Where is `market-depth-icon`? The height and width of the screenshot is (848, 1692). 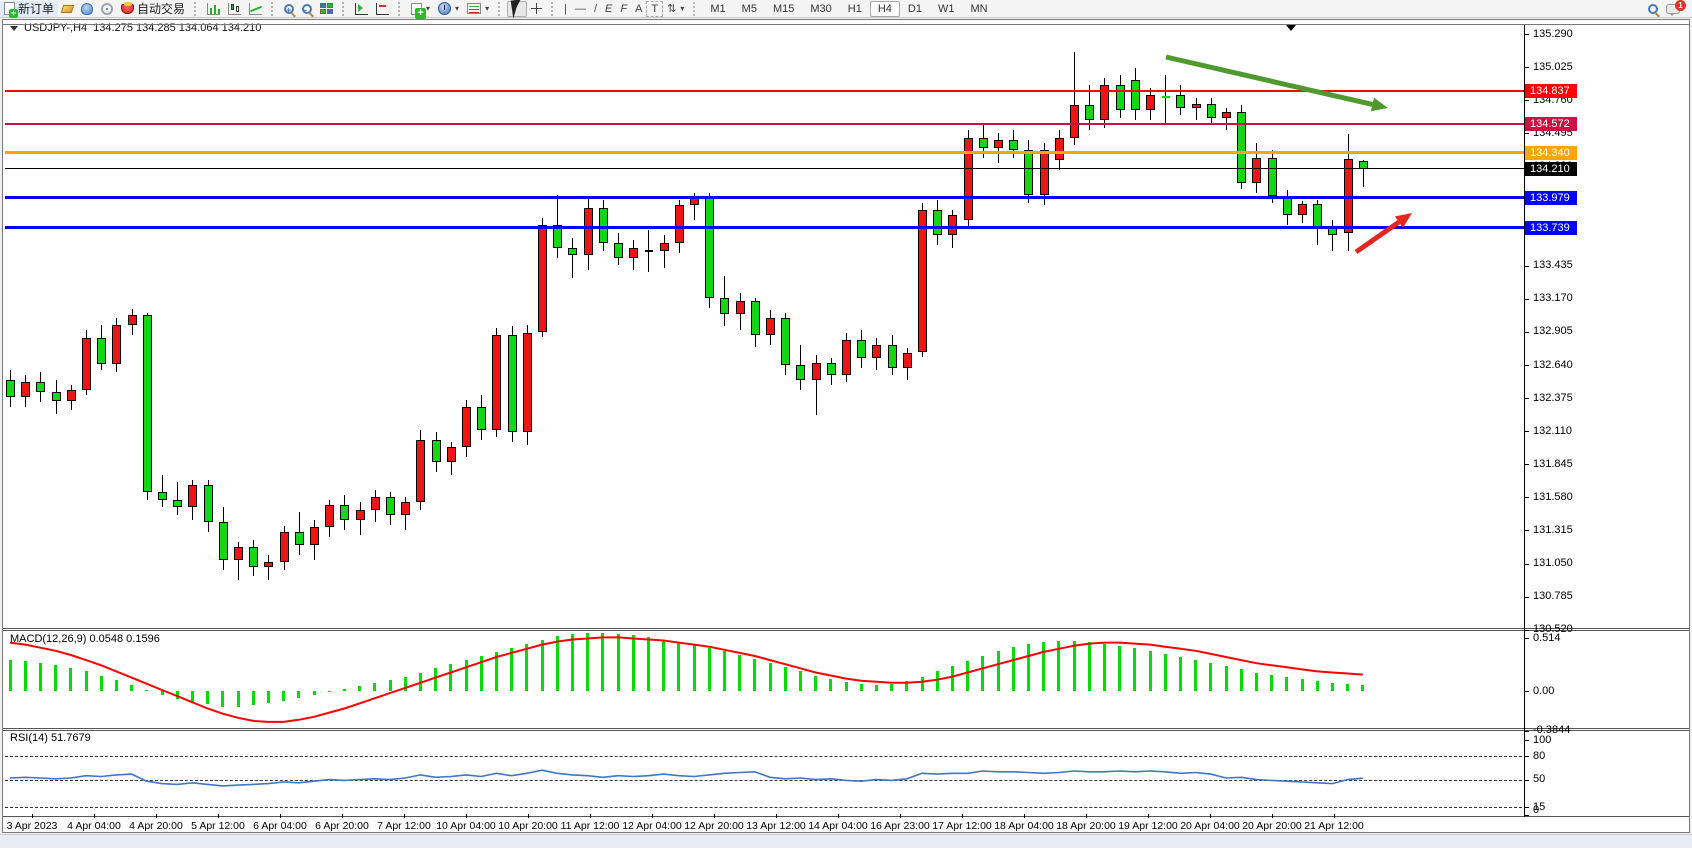
market-depth-icon is located at coordinates (87, 8).